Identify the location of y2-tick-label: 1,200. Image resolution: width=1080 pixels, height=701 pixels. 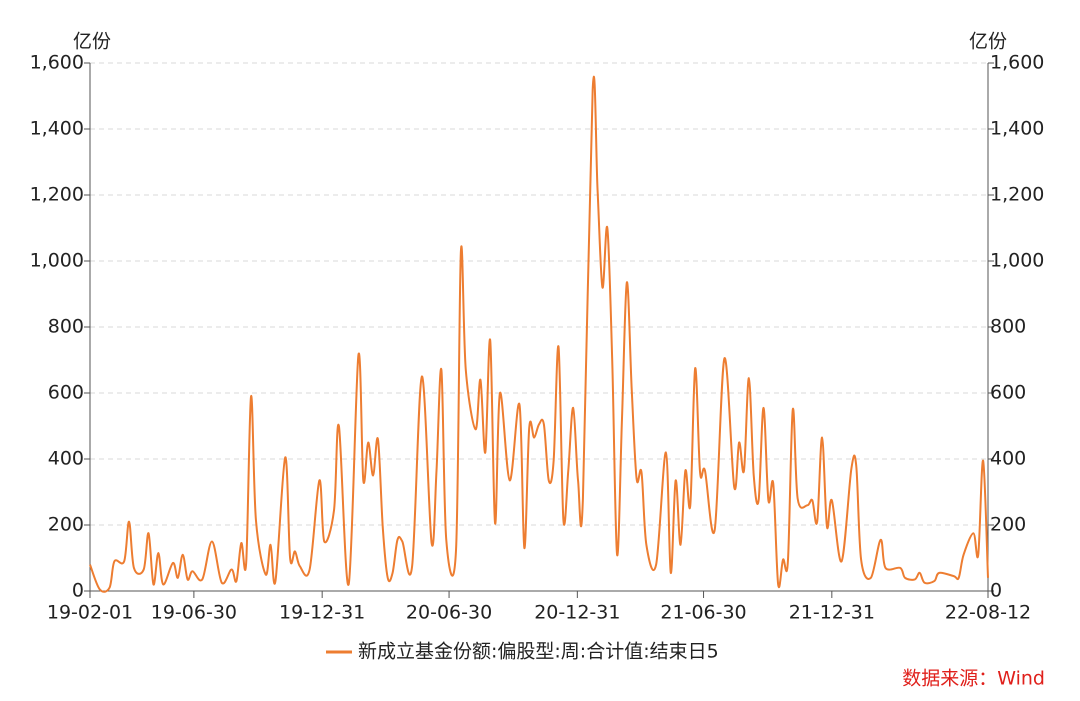
(1017, 195).